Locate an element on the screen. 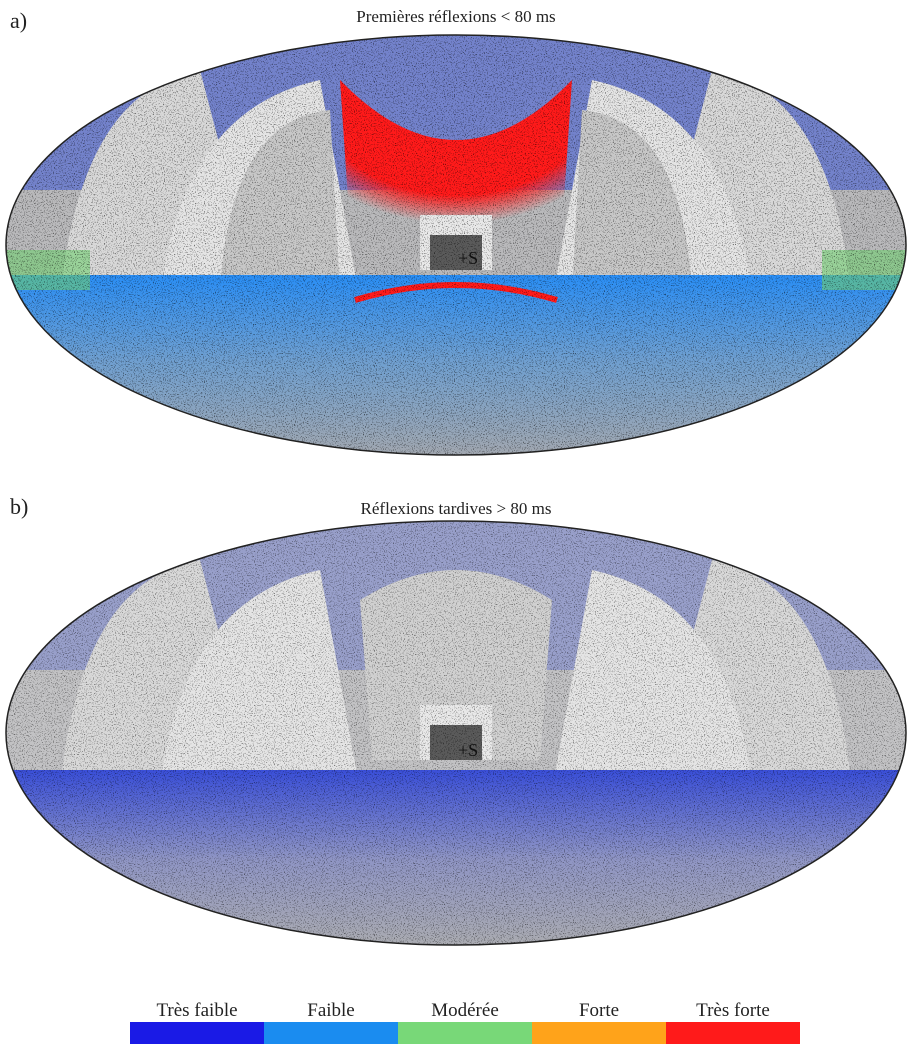  legend-label: Très forte is located at coordinates (733, 1010).